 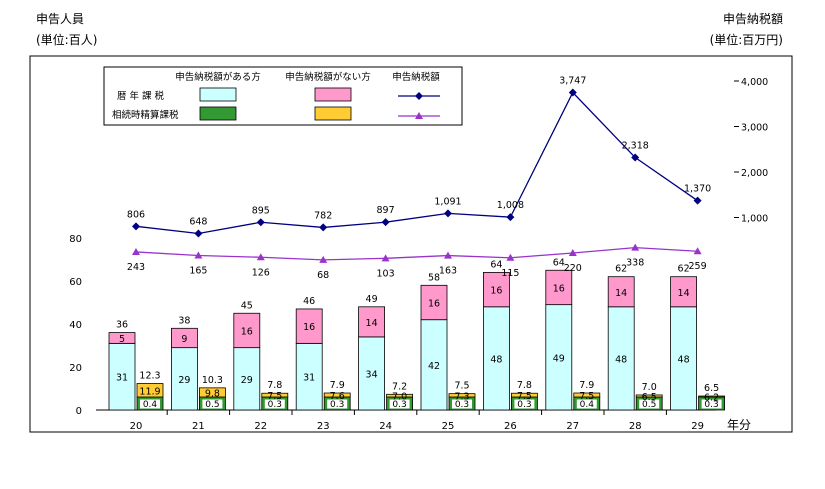 What do you see at coordinates (218, 113) in the screenshot?
I see `legend-swatch-settlement-with-tax` at bounding box center [218, 113].